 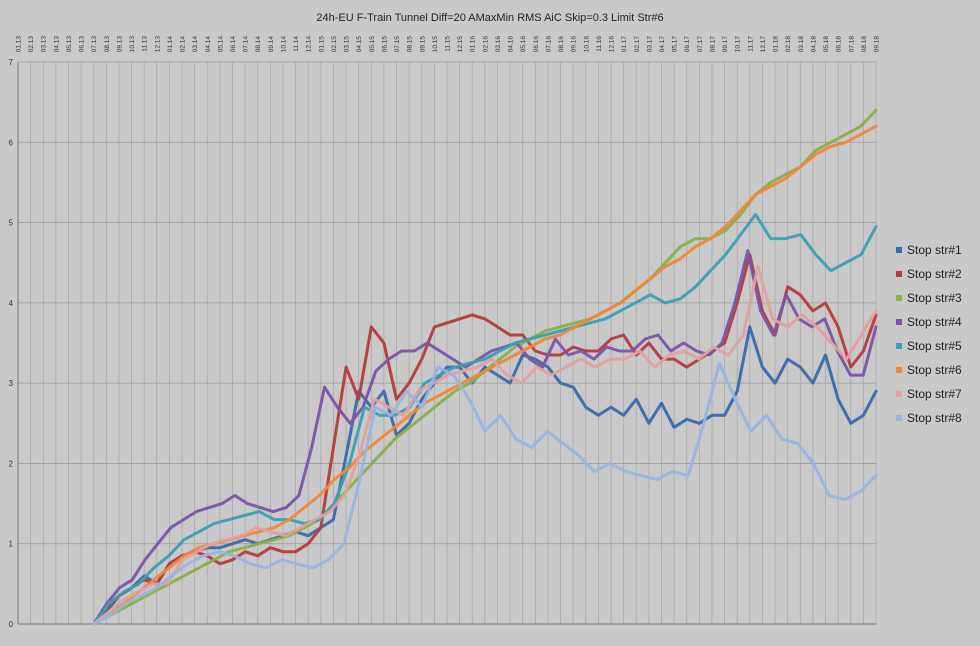 I want to click on y-tick-label: 6, so click(x=11, y=142).